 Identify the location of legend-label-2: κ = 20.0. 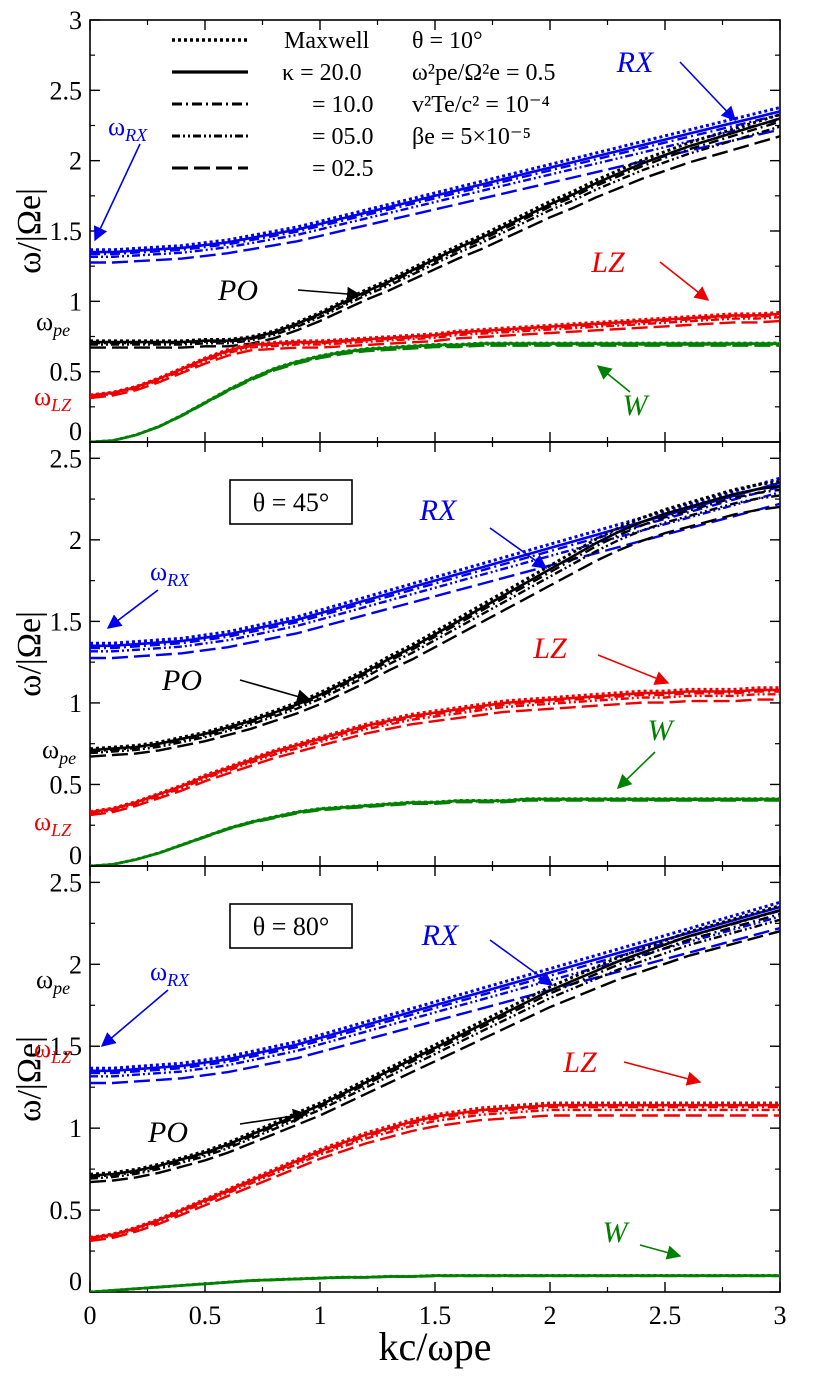
(322, 73).